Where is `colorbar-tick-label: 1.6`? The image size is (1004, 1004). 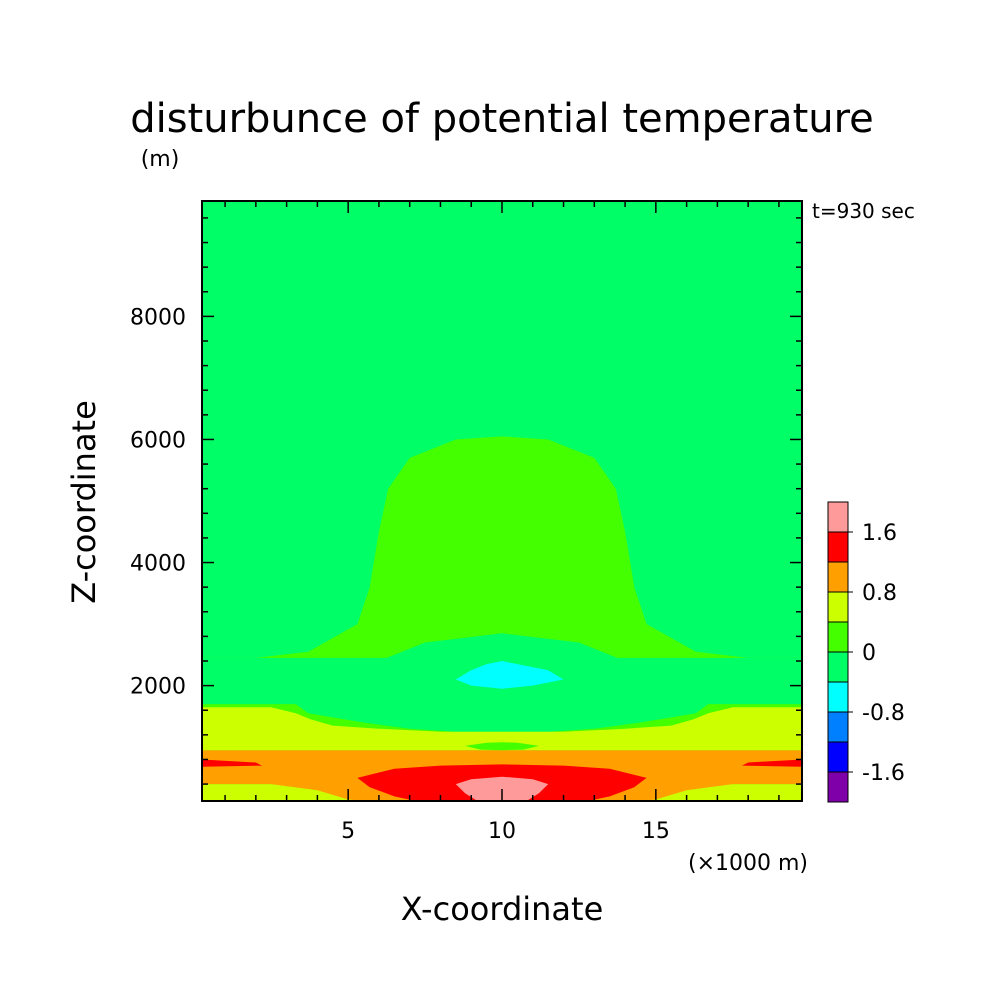 colorbar-tick-label: 1.6 is located at coordinates (879, 533).